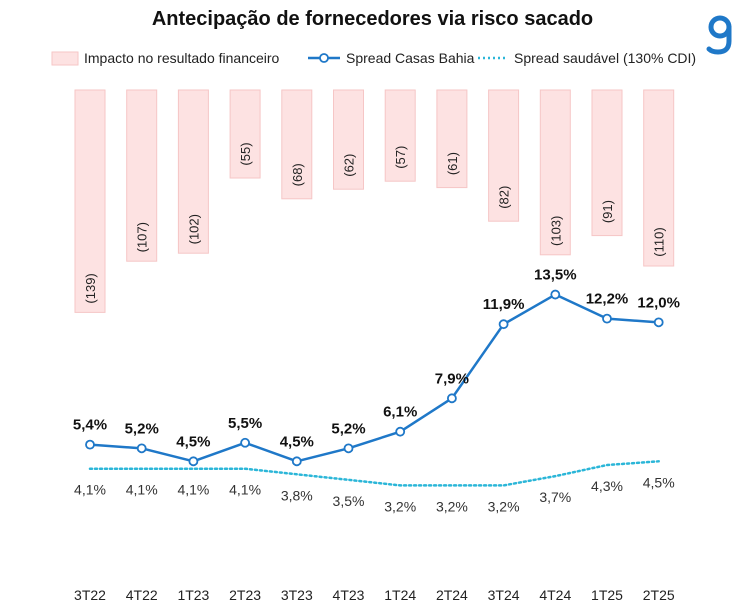  Describe the element at coordinates (504, 506) in the screenshot. I see `cdi-label-3T24: 3,2%` at that location.